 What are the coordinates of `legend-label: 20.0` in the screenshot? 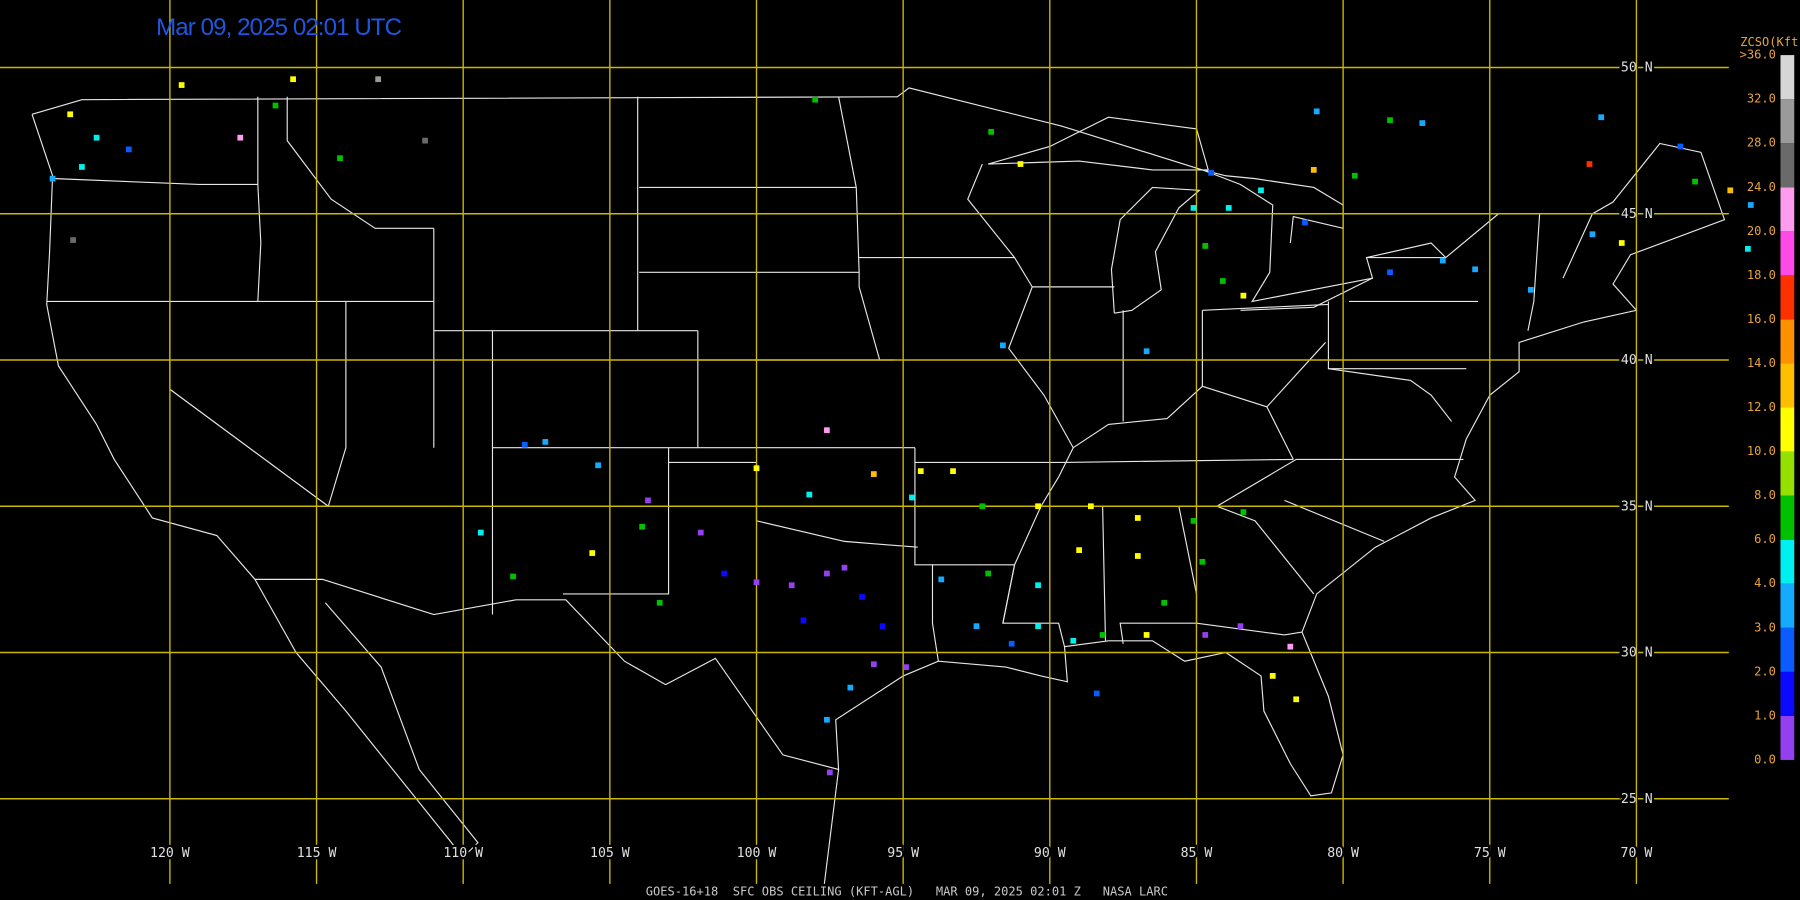 It's located at (1761, 231).